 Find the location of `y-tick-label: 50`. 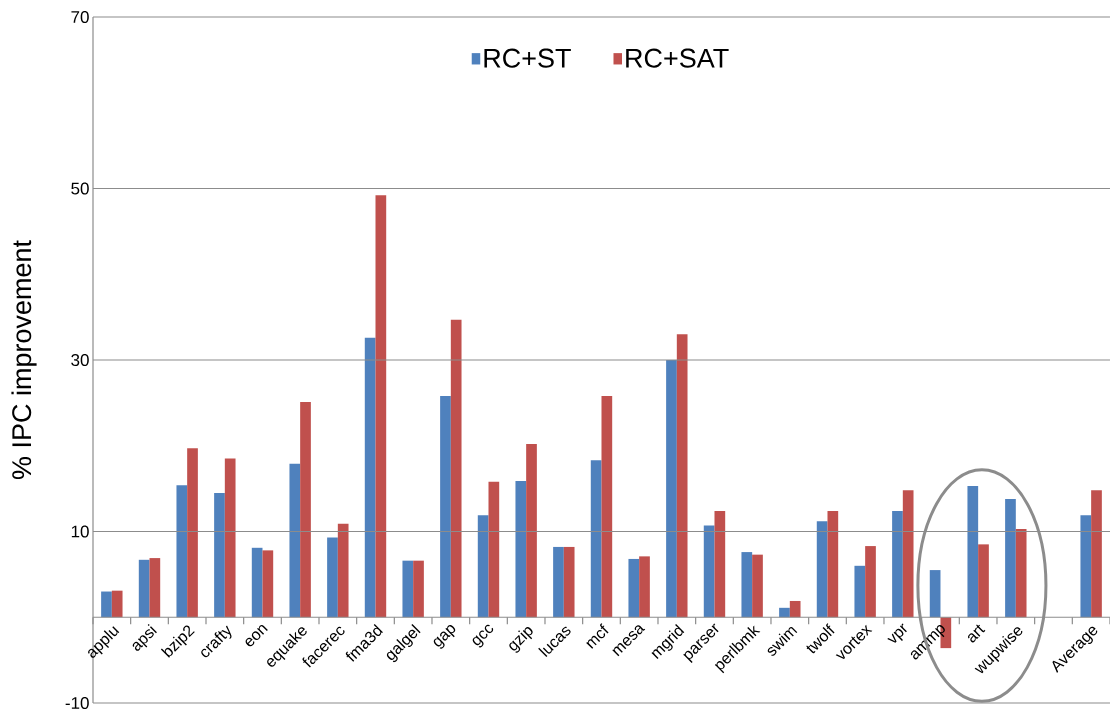

y-tick-label: 50 is located at coordinates (80, 188).